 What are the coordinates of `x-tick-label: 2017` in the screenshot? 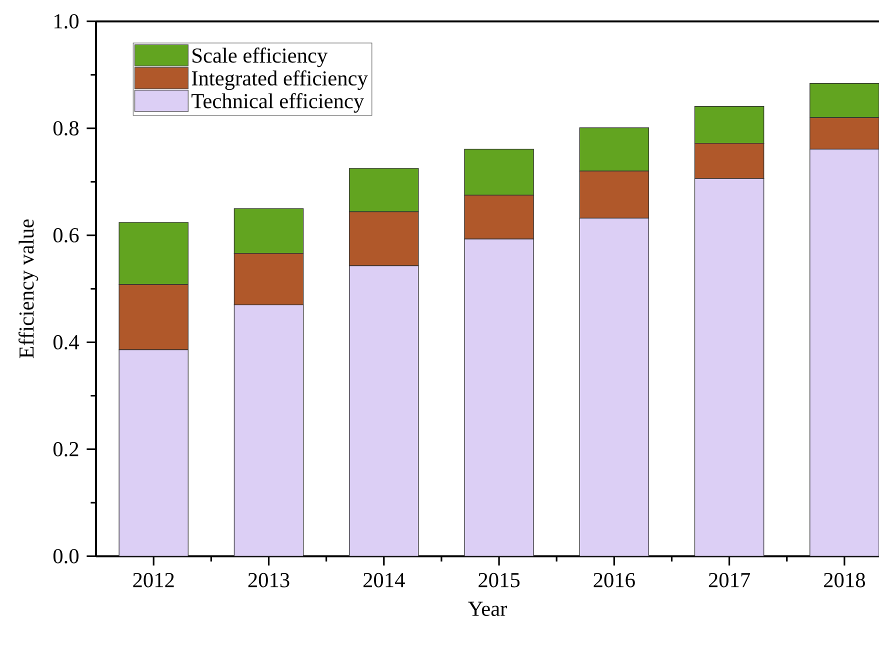 It's located at (729, 580).